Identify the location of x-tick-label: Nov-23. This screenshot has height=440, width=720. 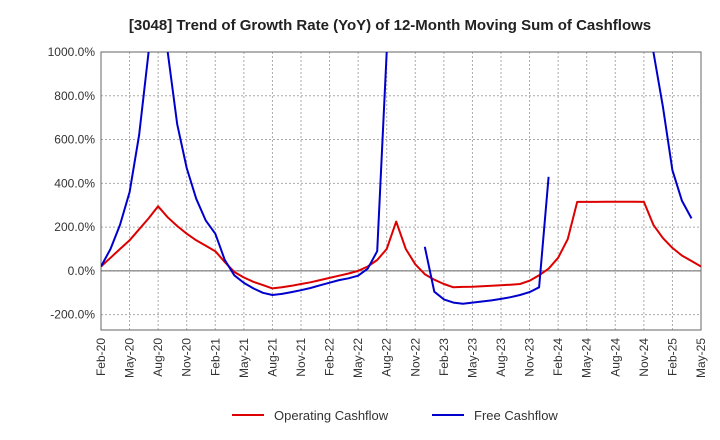
(530, 357).